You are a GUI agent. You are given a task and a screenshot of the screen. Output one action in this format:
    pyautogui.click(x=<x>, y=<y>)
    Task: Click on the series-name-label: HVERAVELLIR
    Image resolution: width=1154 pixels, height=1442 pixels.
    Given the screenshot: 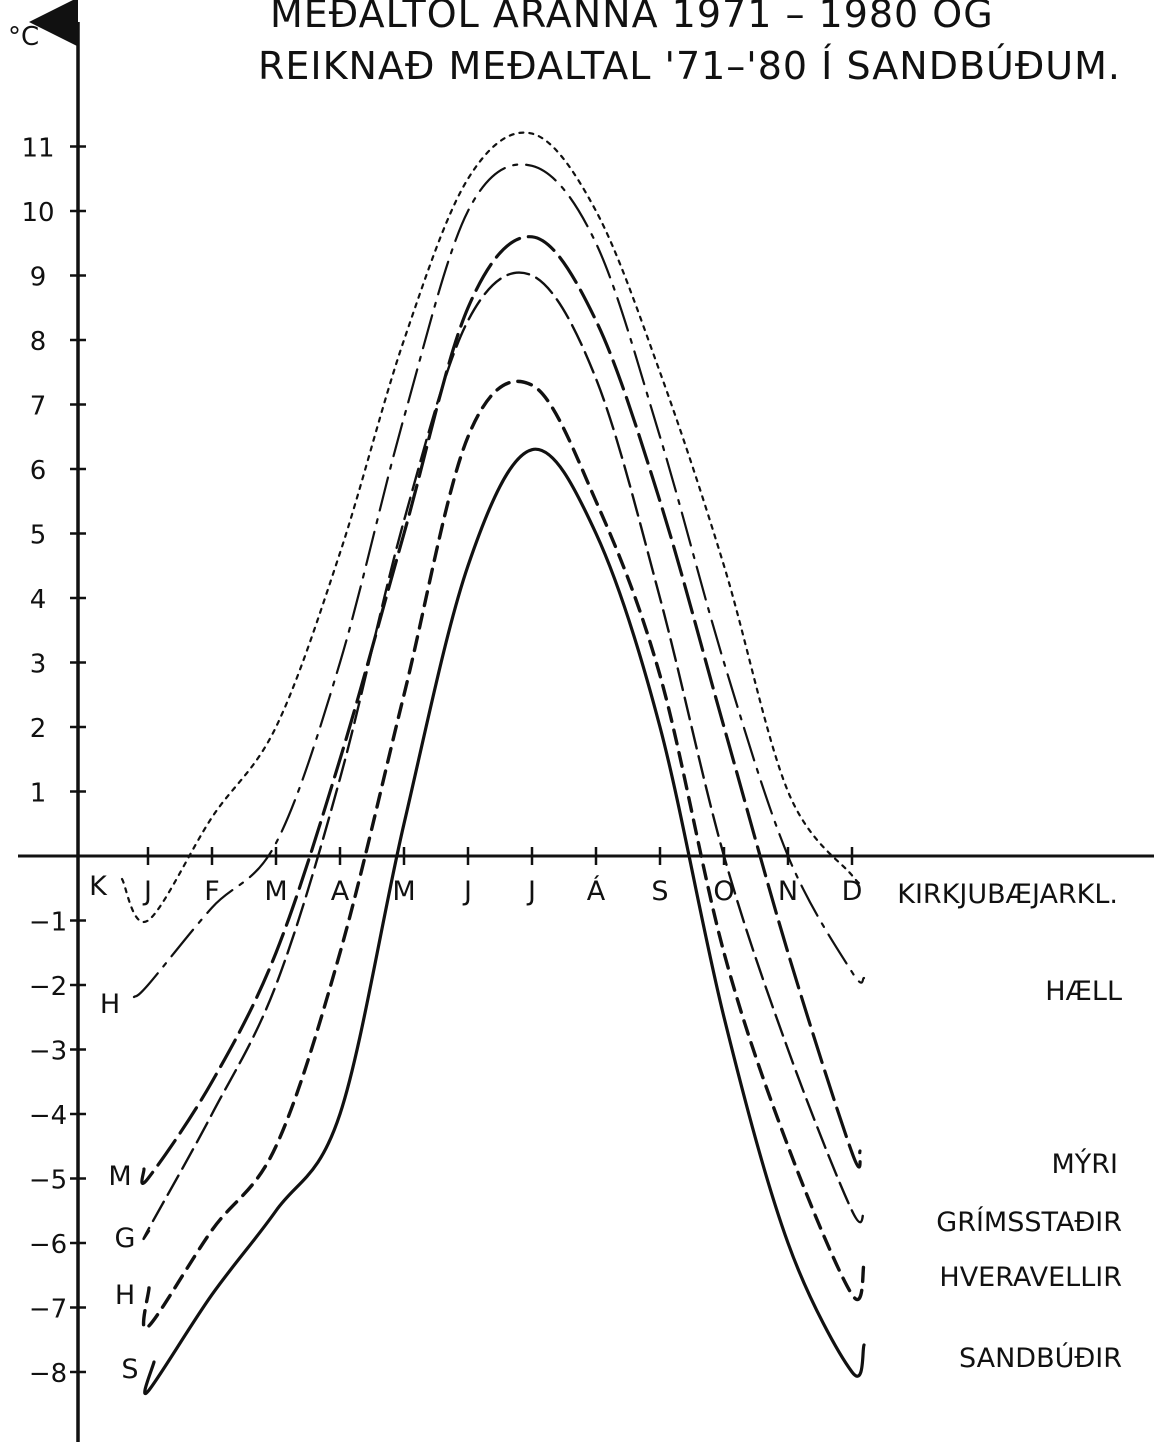 What is the action you would take?
    pyautogui.click(x=1030, y=1277)
    